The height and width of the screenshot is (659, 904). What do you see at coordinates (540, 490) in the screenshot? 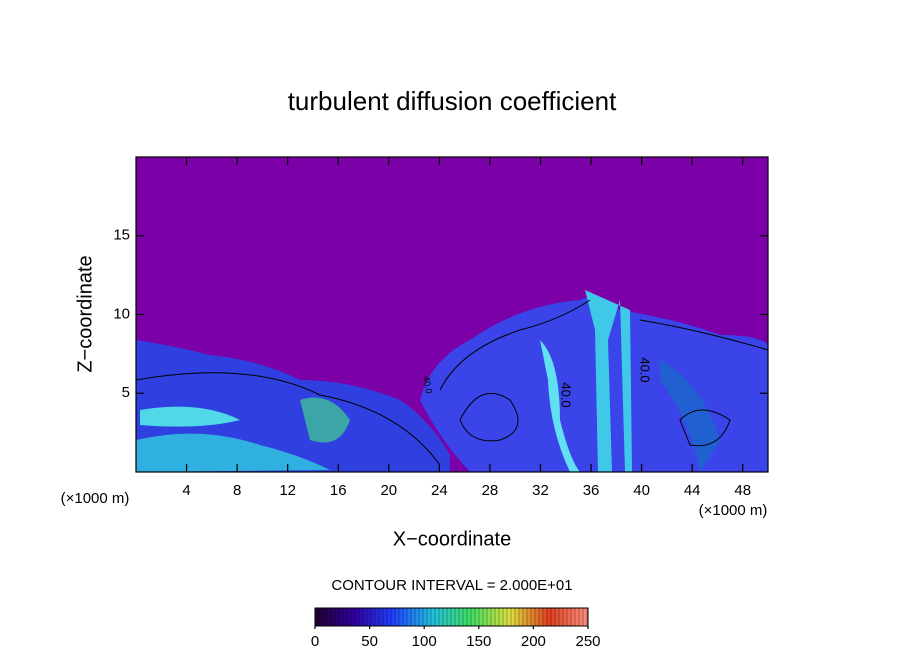
I see `x-tick-label: 32` at bounding box center [540, 490].